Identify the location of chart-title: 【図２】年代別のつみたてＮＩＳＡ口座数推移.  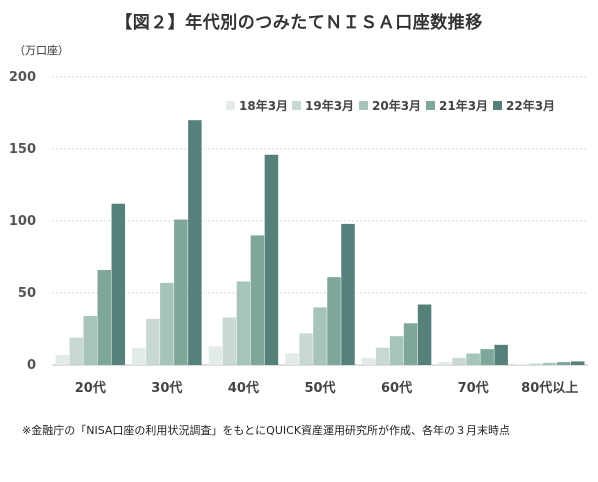
(299, 23).